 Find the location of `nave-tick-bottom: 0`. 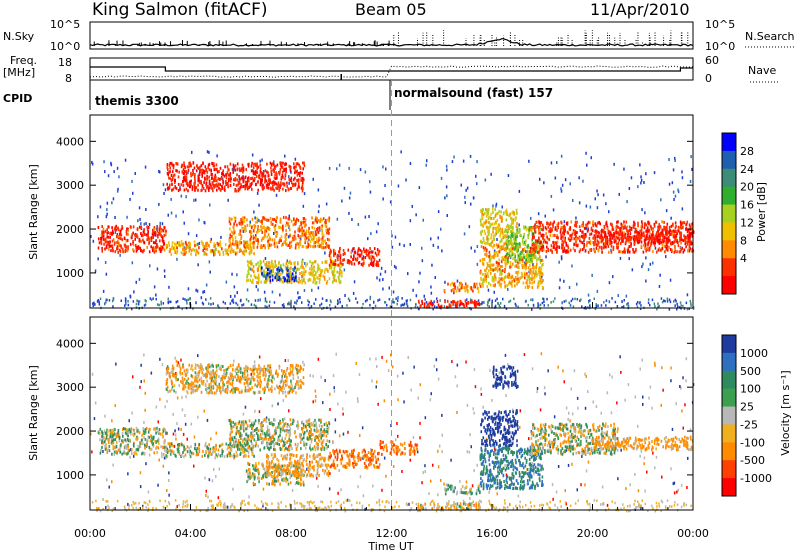

nave-tick-bottom: 0 is located at coordinates (708, 78).